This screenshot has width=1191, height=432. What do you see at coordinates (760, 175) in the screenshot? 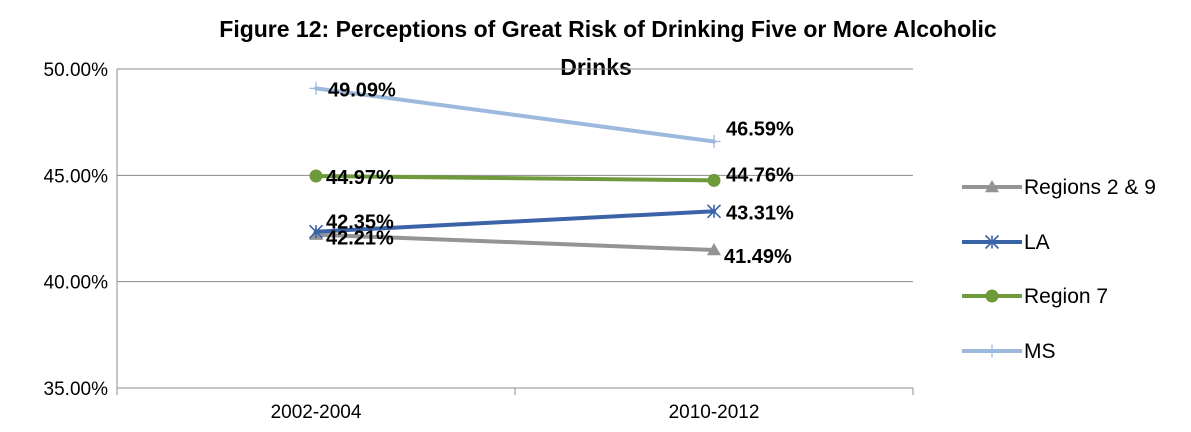
I see `data-label-region-7-1: 44.76%` at bounding box center [760, 175].